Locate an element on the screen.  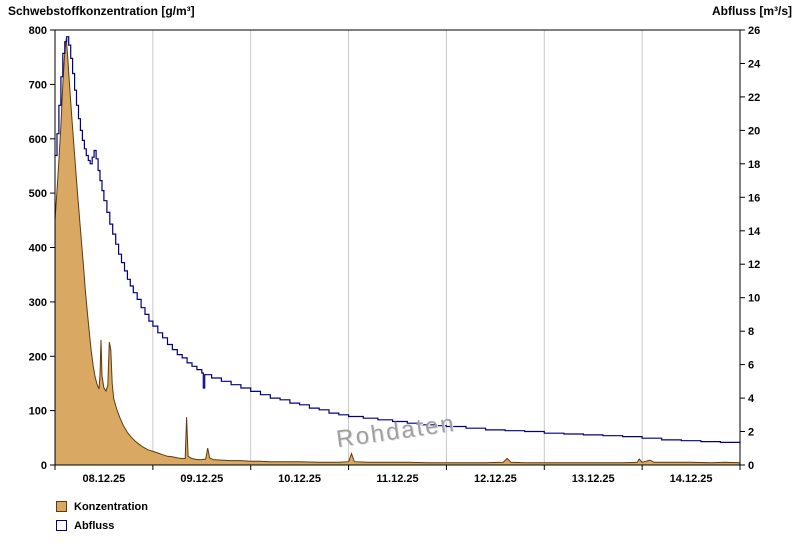
left-axis-tick-label: 300 is located at coordinates (38, 303).